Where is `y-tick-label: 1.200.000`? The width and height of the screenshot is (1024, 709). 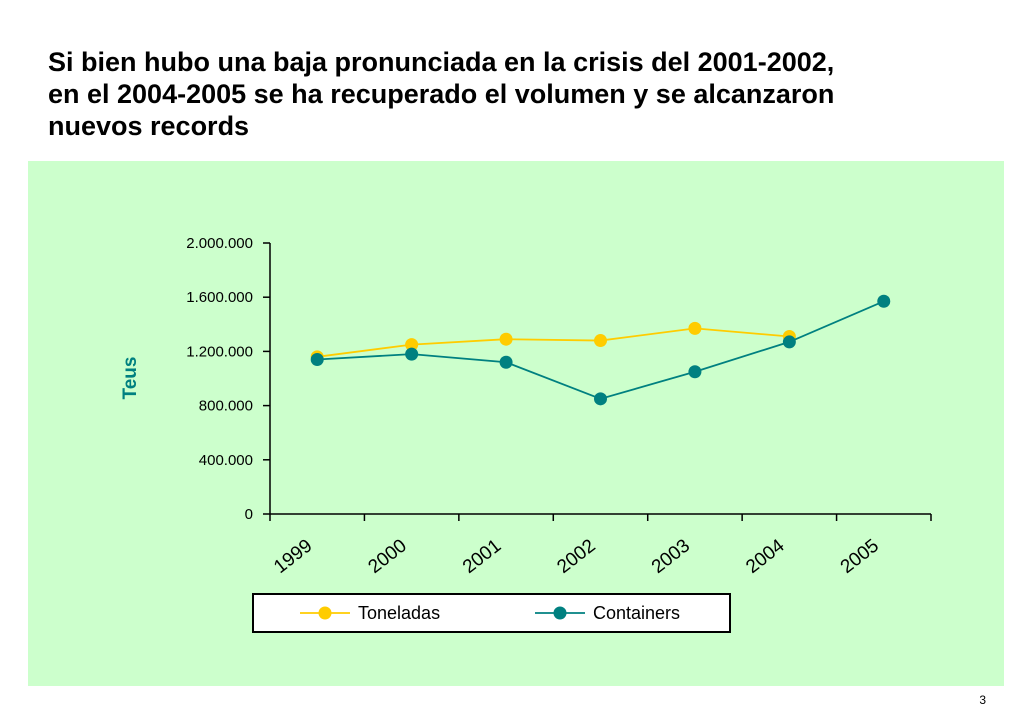
y-tick-label: 1.200.000 is located at coordinates (219, 351).